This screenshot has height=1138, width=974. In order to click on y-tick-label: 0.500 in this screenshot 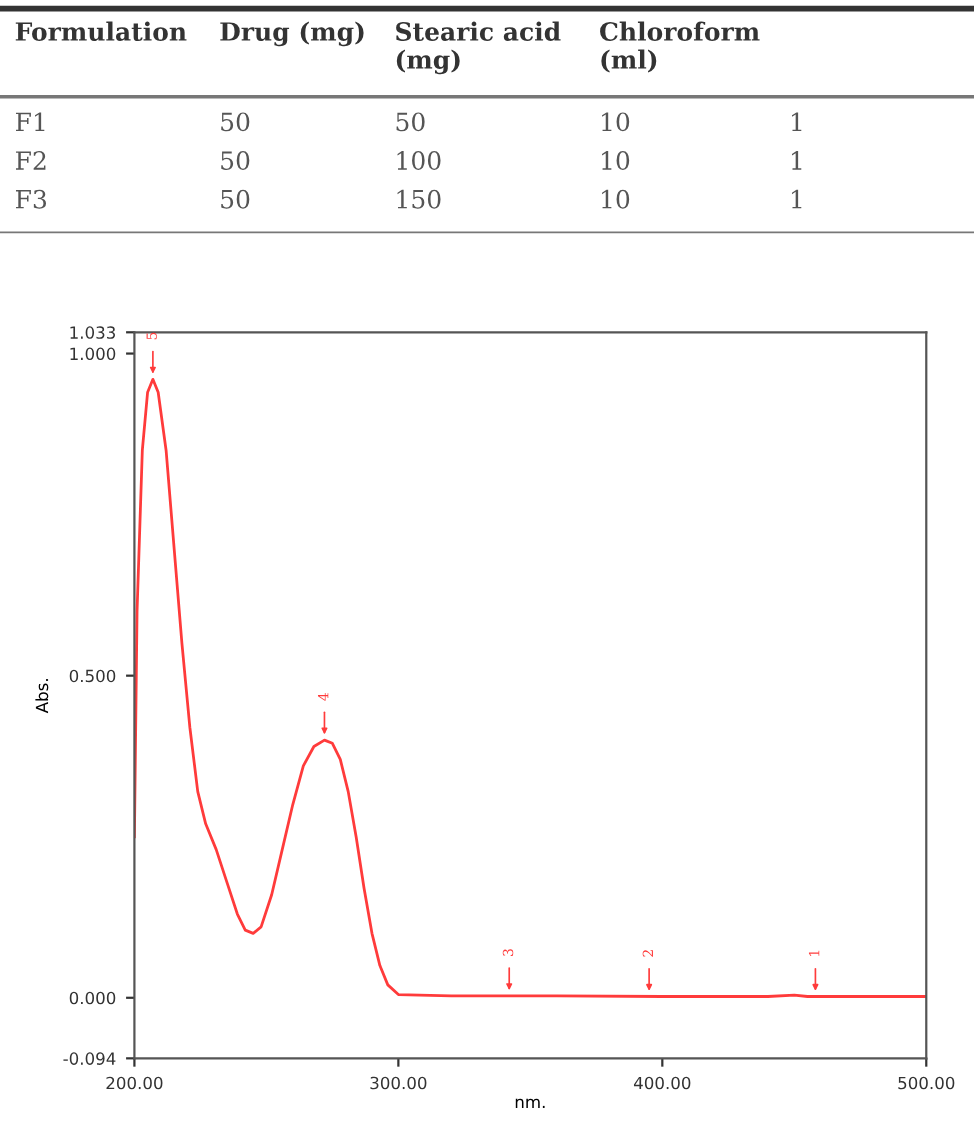, I will do `click(92, 676)`.